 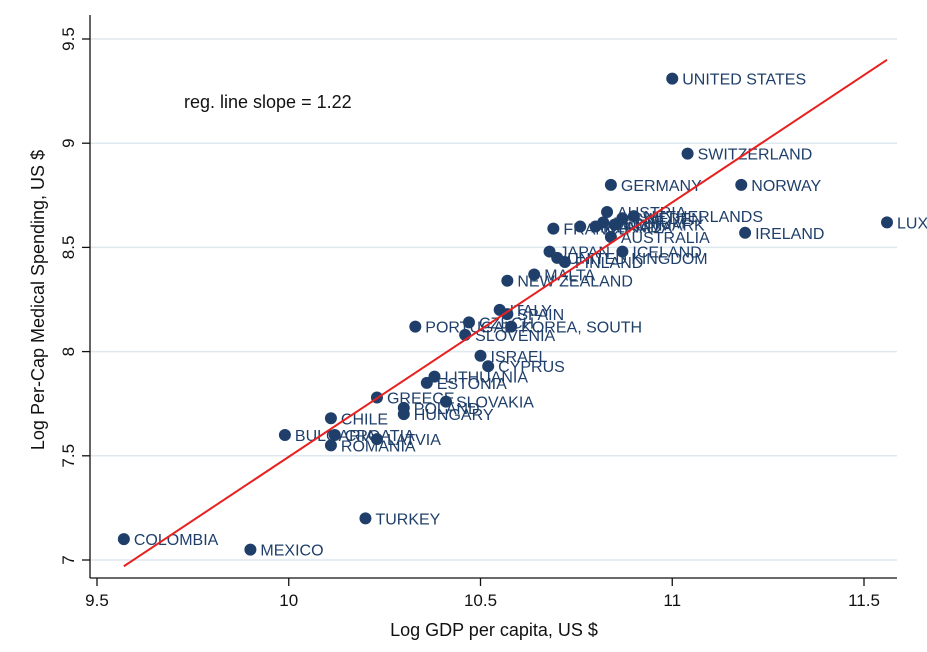 What do you see at coordinates (912, 223) in the screenshot?
I see `data-point-label: LUX` at bounding box center [912, 223].